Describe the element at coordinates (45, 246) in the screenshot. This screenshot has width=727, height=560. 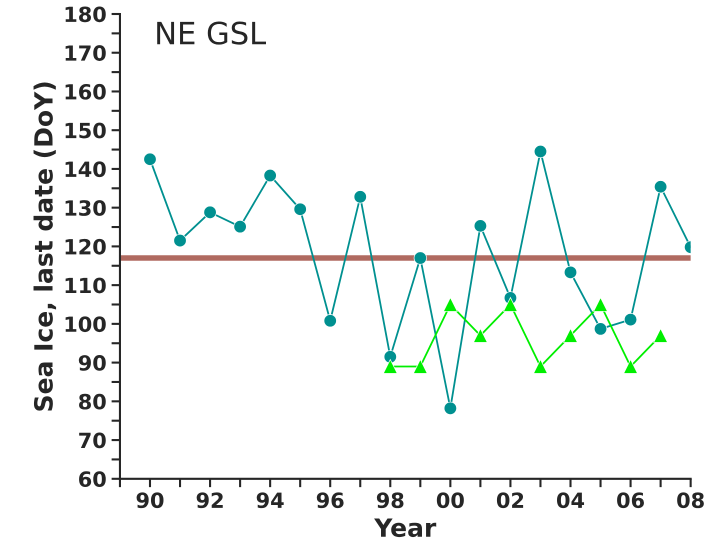
I see `y-axis-title: Sea Ice, last date (DoY)` at that location.